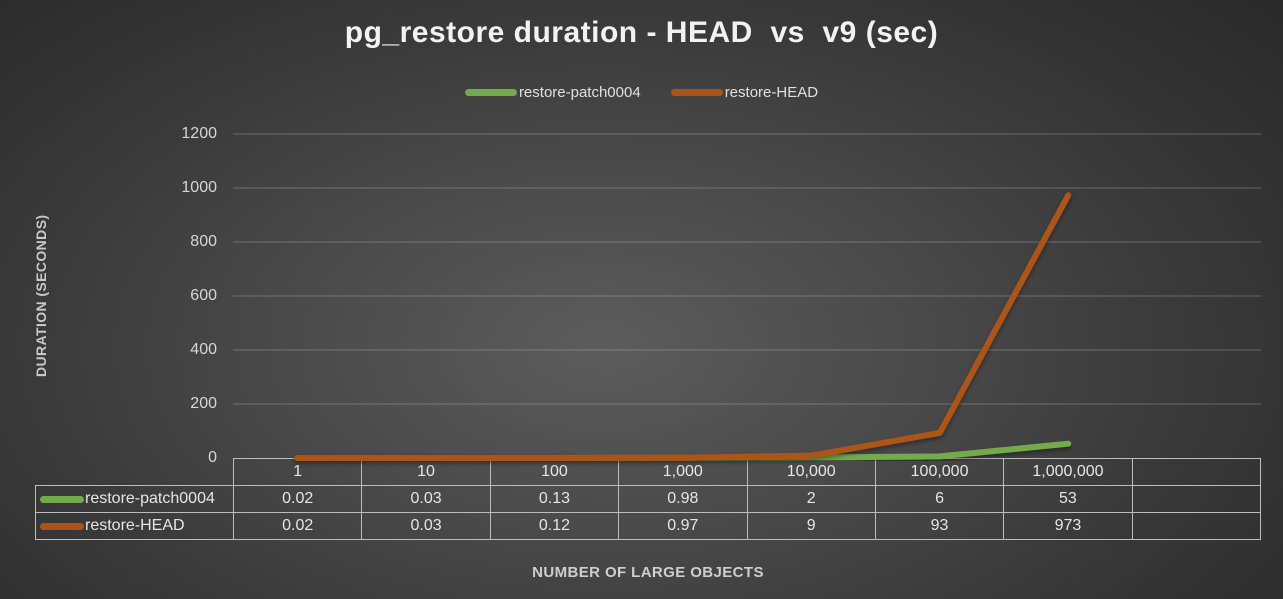 This screenshot has width=1283, height=599. Describe the element at coordinates (554, 472) in the screenshot. I see `table-header-cell: 100` at that location.